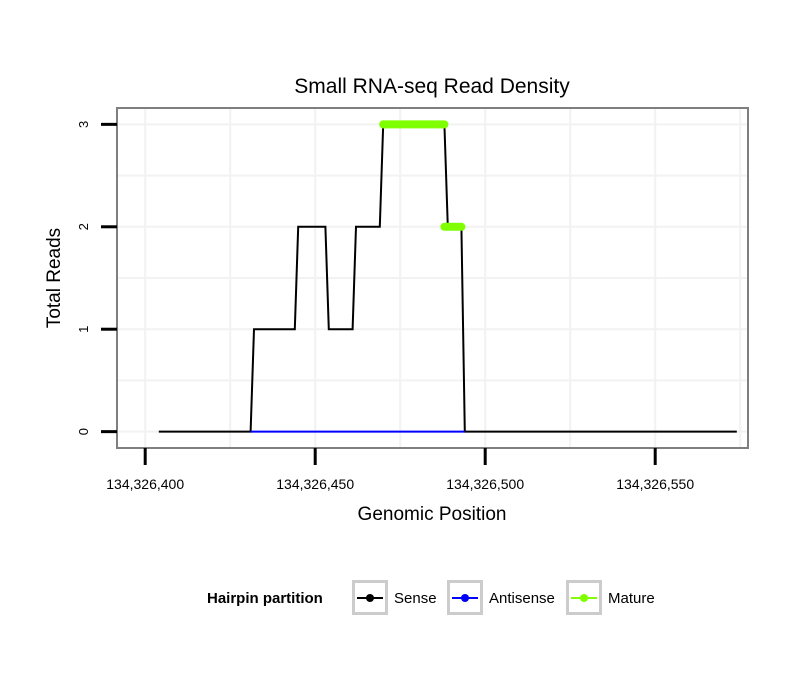  What do you see at coordinates (83, 124) in the screenshot?
I see `y-tick-label: 3` at bounding box center [83, 124].